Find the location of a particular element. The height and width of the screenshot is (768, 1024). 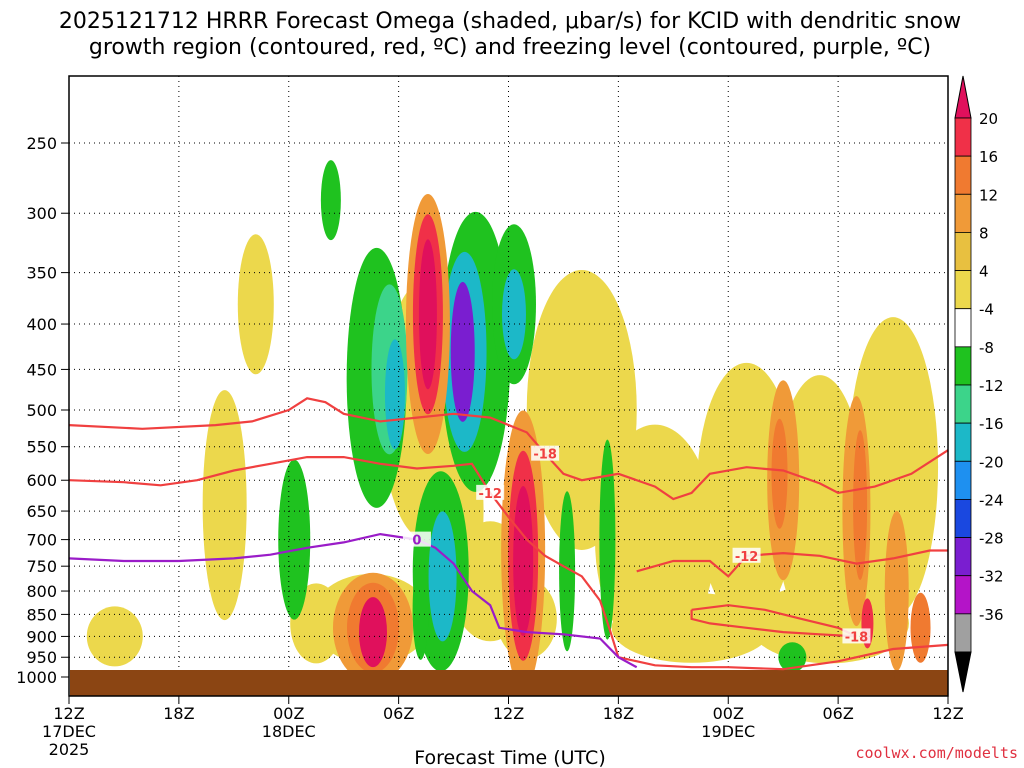

colorbar-label: -28 is located at coordinates (991, 539).